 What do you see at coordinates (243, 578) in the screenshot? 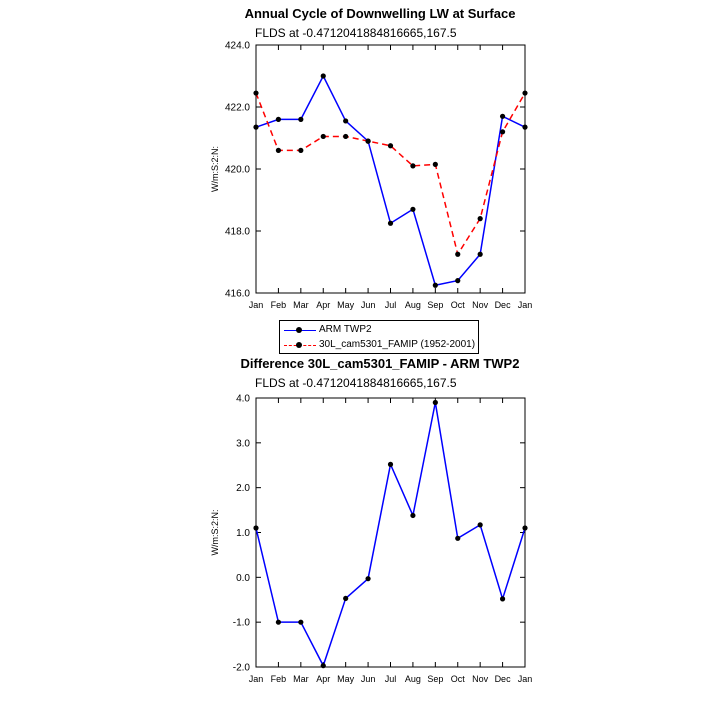
I see `chart2-y-tick-label: 0.0` at bounding box center [243, 578].